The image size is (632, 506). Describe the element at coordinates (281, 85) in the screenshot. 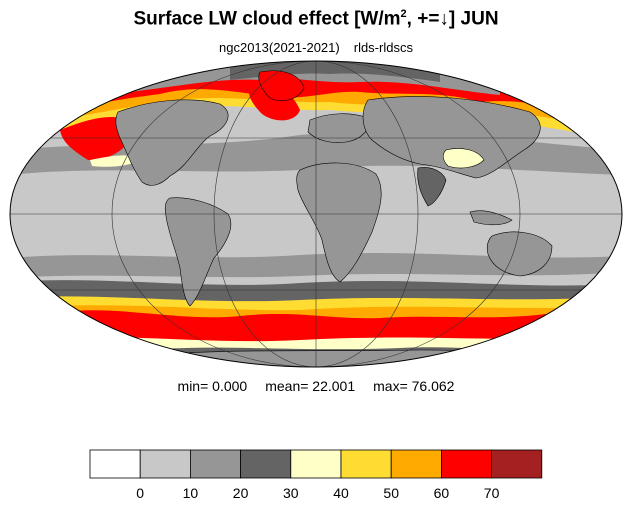

I see `land-greenland` at that location.